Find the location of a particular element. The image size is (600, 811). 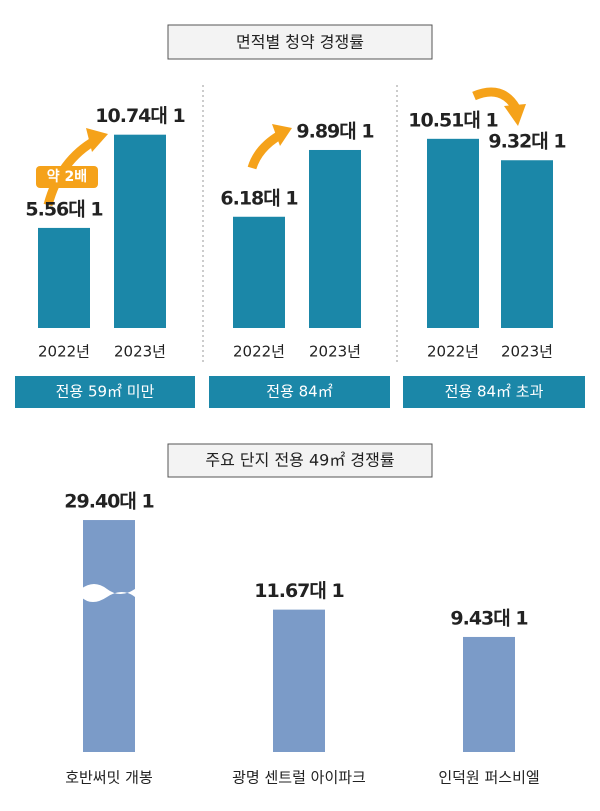

axis-break is located at coordinates (108, 593).